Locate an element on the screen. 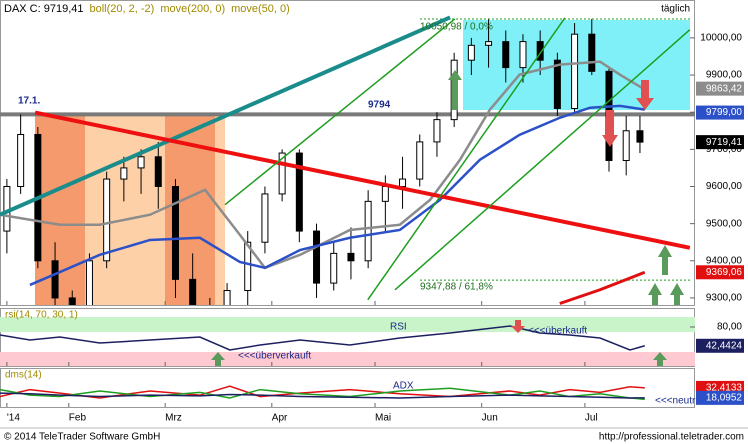 Image resolution: width=748 pixels, height=444 pixels. annotation: 9794 is located at coordinates (379, 105).